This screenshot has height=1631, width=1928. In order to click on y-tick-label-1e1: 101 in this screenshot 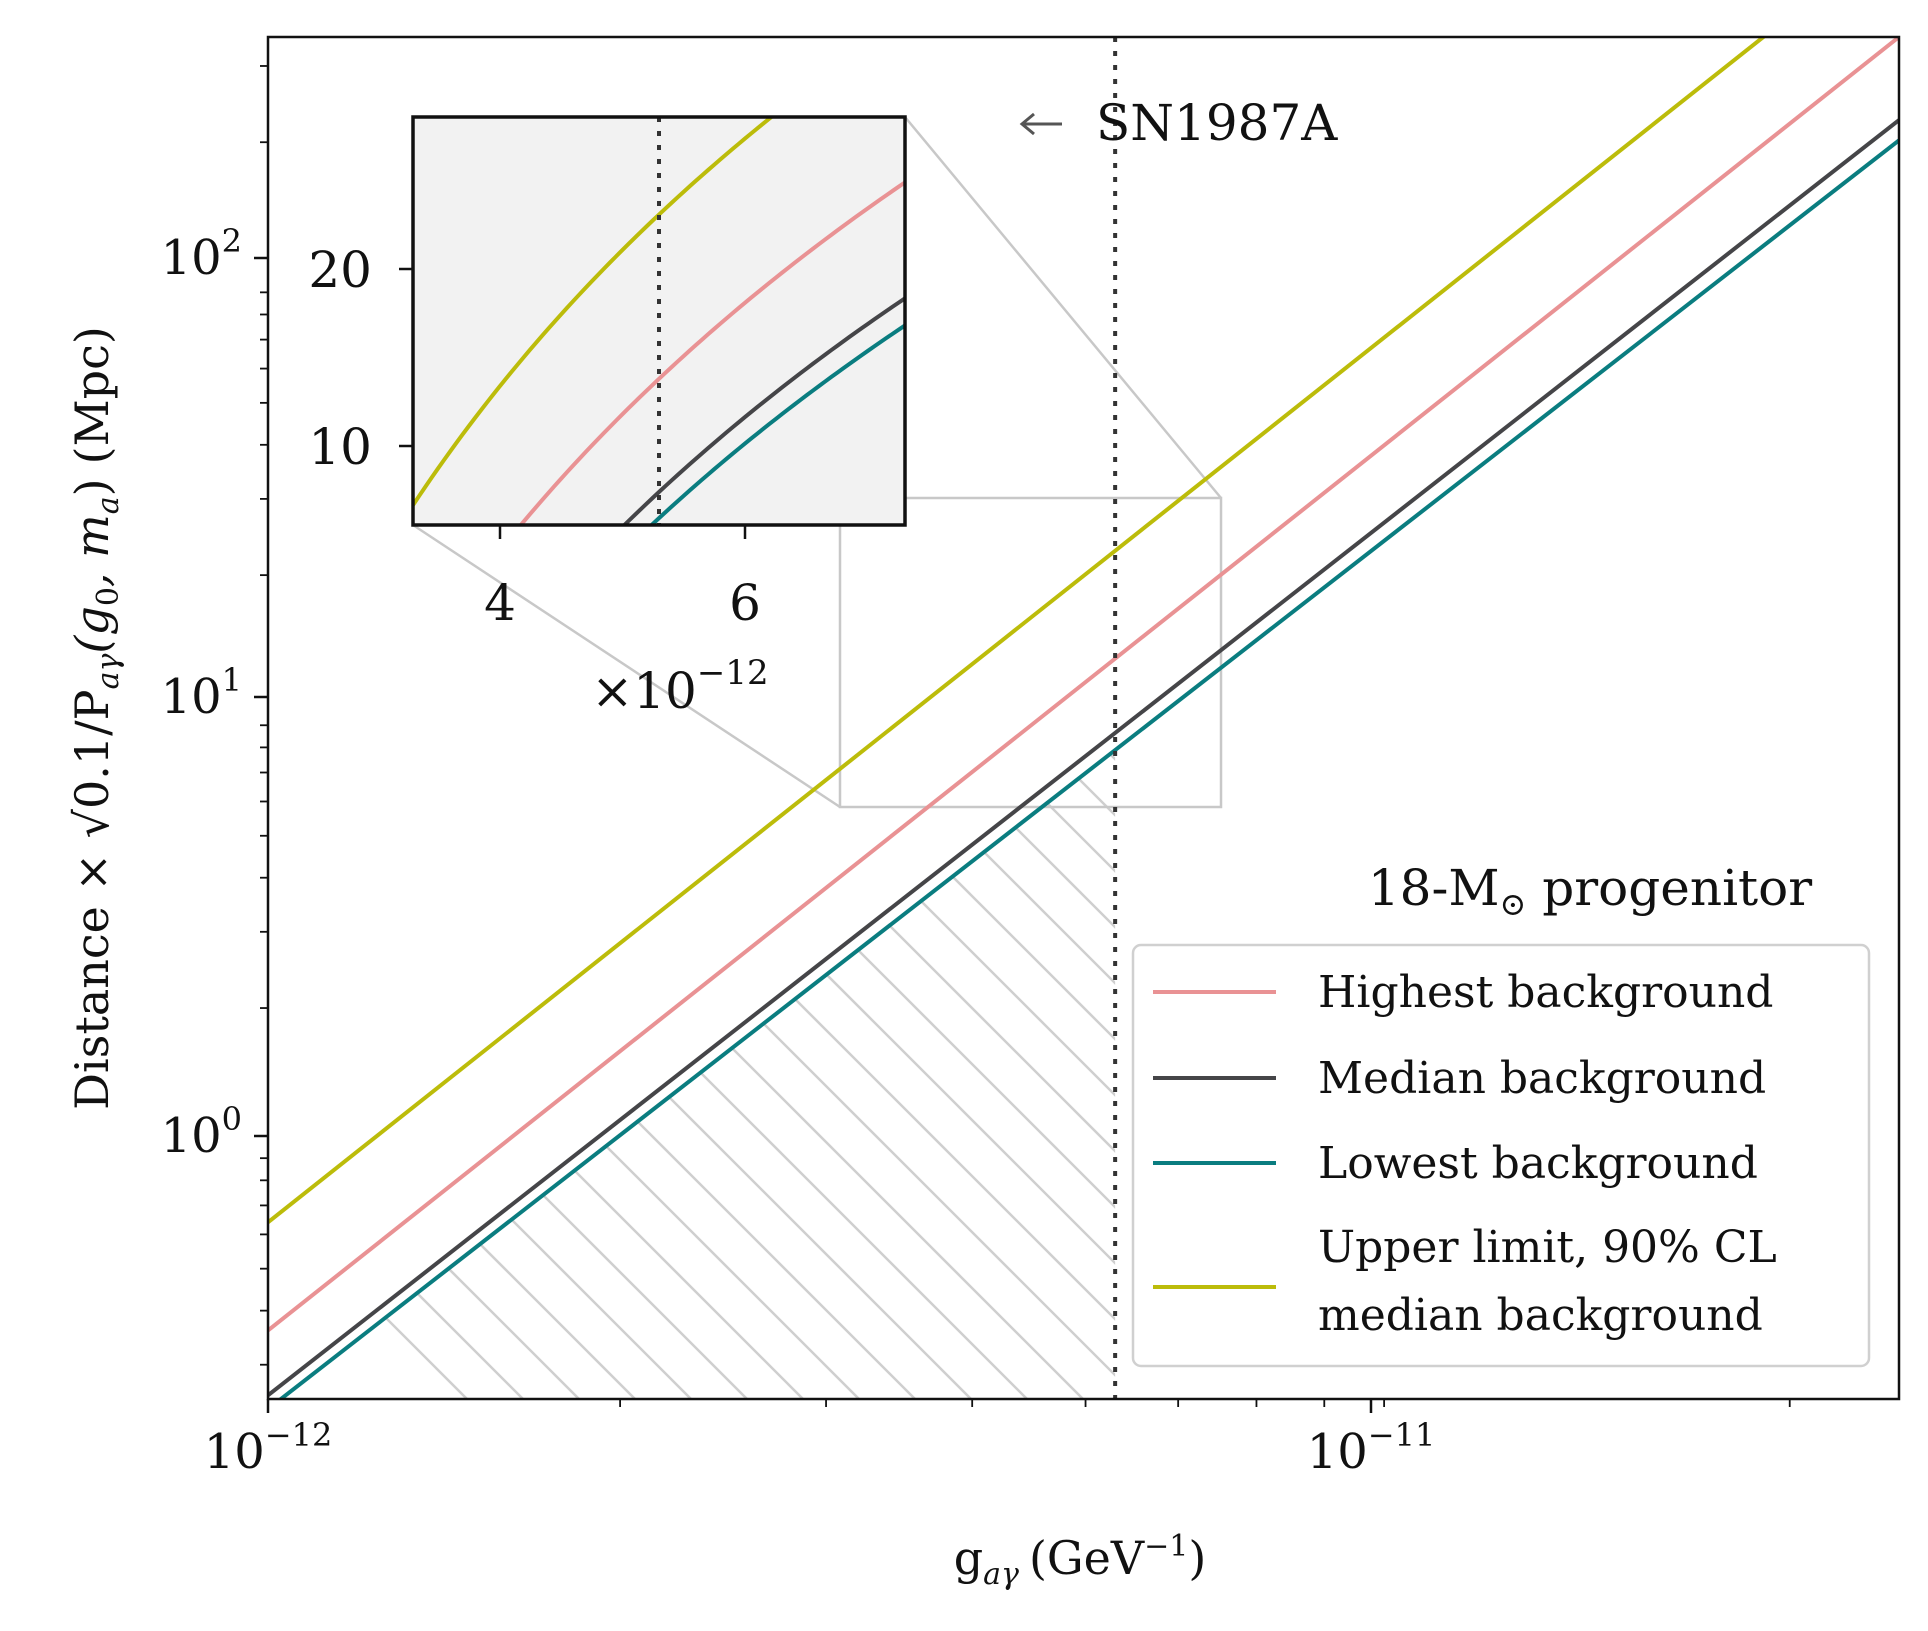, I will do `click(214, 693)`.